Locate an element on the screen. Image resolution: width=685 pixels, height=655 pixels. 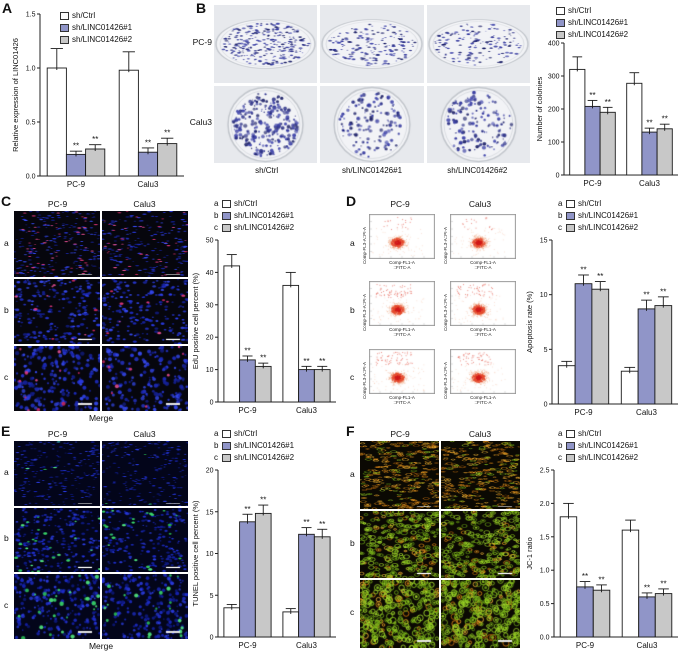
svg-text: 5 is located at coordinates (212, 596).